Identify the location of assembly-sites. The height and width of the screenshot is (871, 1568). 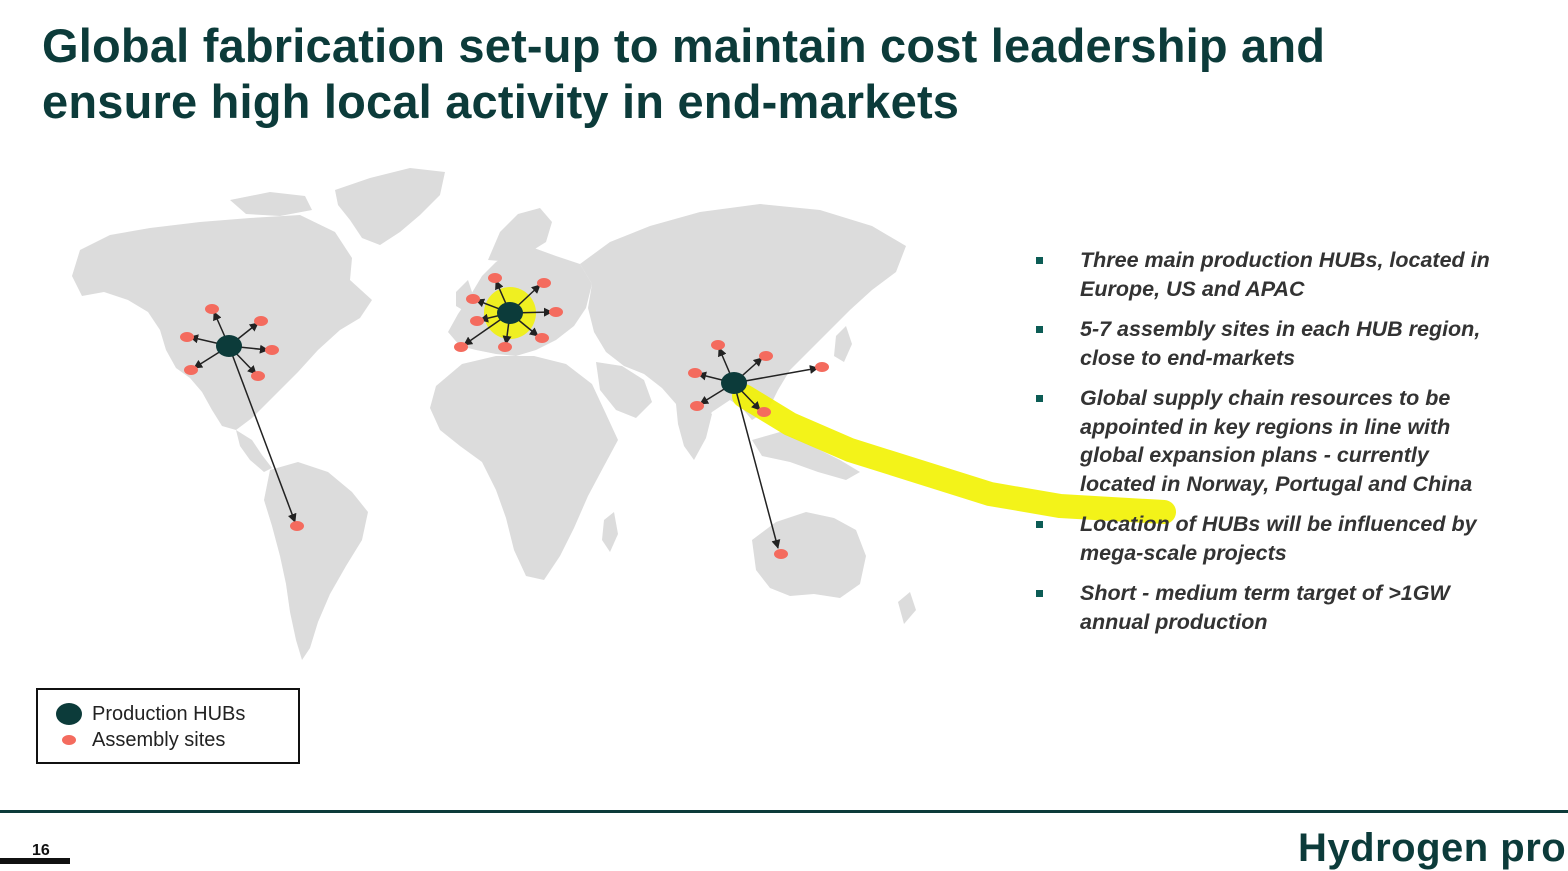
(504, 416).